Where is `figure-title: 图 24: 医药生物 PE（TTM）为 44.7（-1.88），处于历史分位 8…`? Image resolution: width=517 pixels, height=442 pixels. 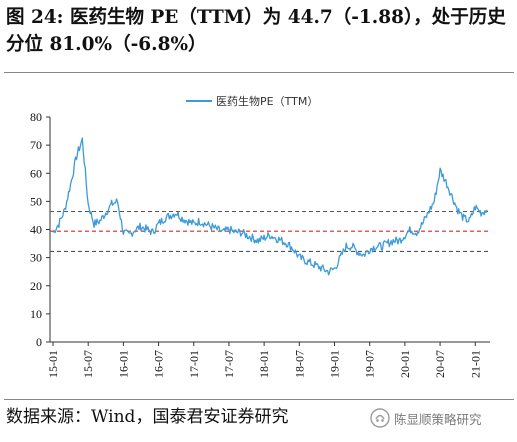
figure-title: 图 24: 医药生物 PE（TTM）为 44.7（-1.88），处于历史分位 8… is located at coordinates (256, 31).